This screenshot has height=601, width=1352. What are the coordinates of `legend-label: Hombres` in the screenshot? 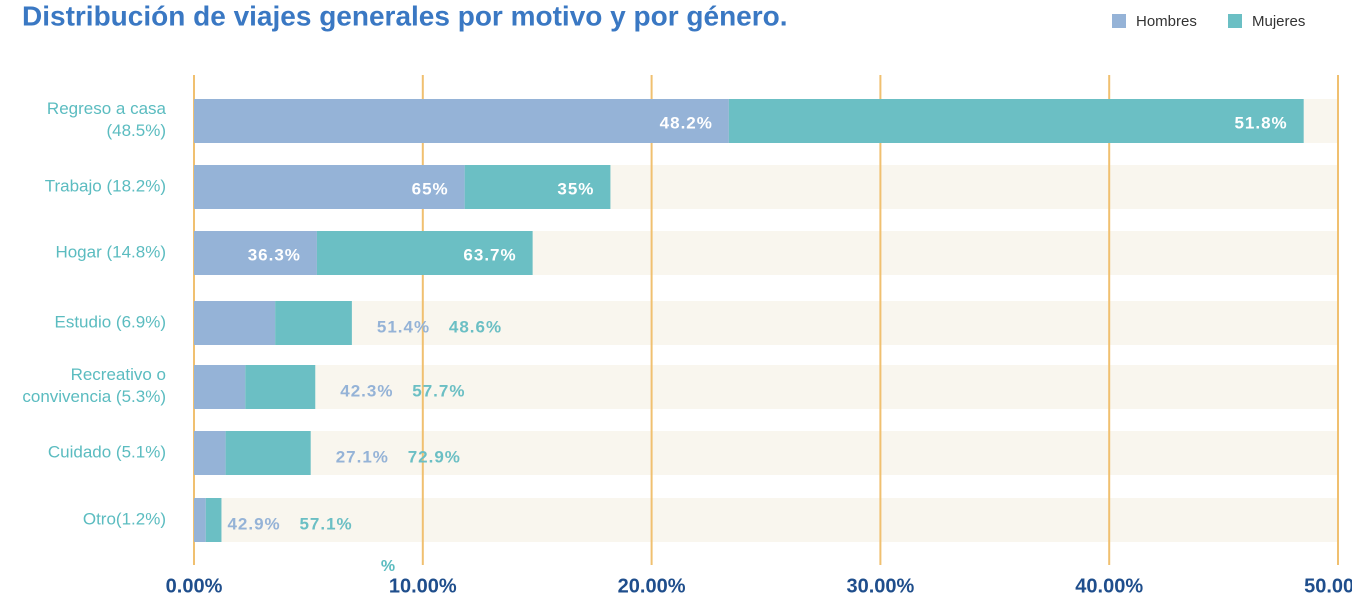 It's located at (1166, 21).